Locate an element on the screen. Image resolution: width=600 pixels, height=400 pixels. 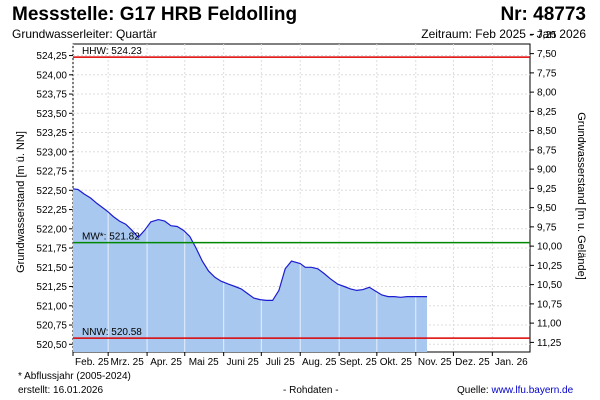
x-tick-label: Apr. 25 is located at coordinates (166, 362).